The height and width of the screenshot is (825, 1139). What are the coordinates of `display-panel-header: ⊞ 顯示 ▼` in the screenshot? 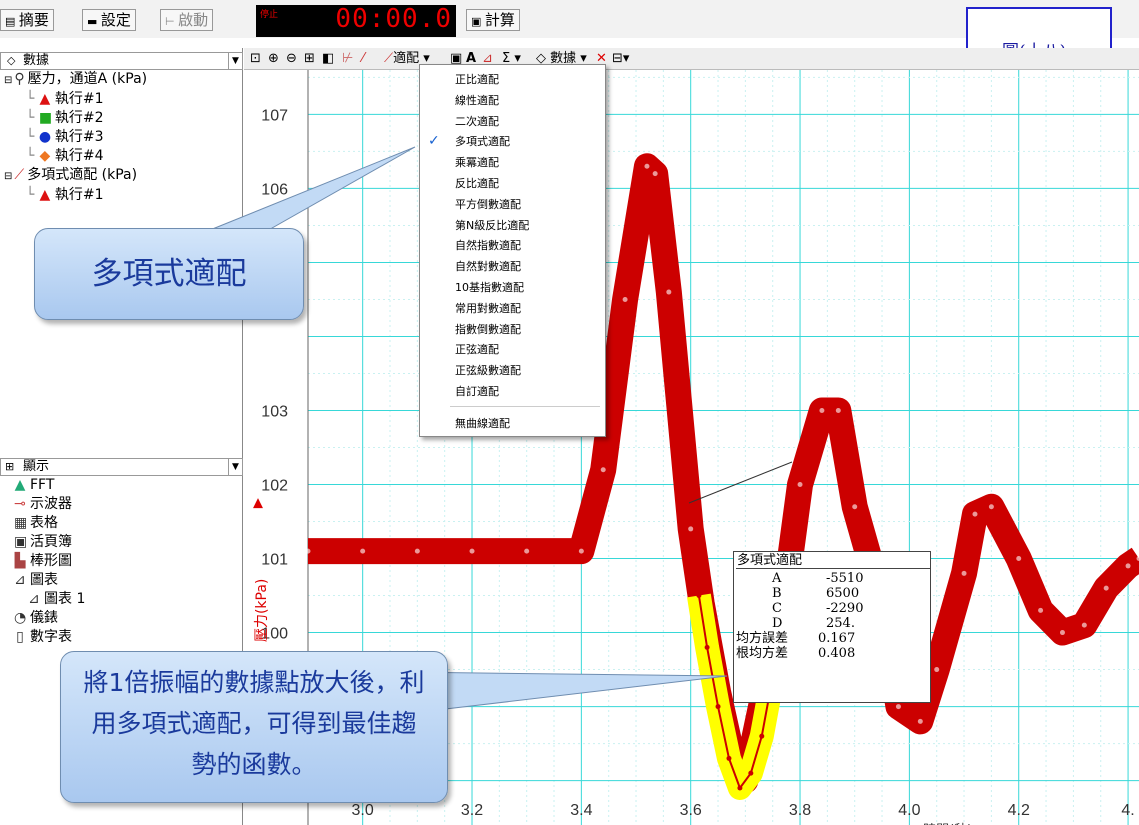 It's located at (121, 467).